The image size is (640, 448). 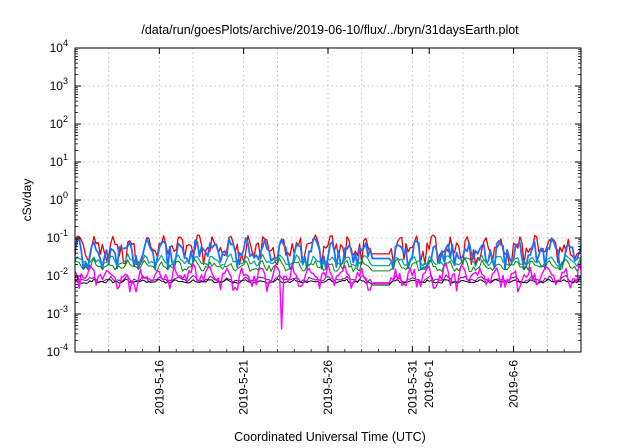 What do you see at coordinates (328, 387) in the screenshot?
I see `x-tick-label: 2019-5-26` at bounding box center [328, 387].